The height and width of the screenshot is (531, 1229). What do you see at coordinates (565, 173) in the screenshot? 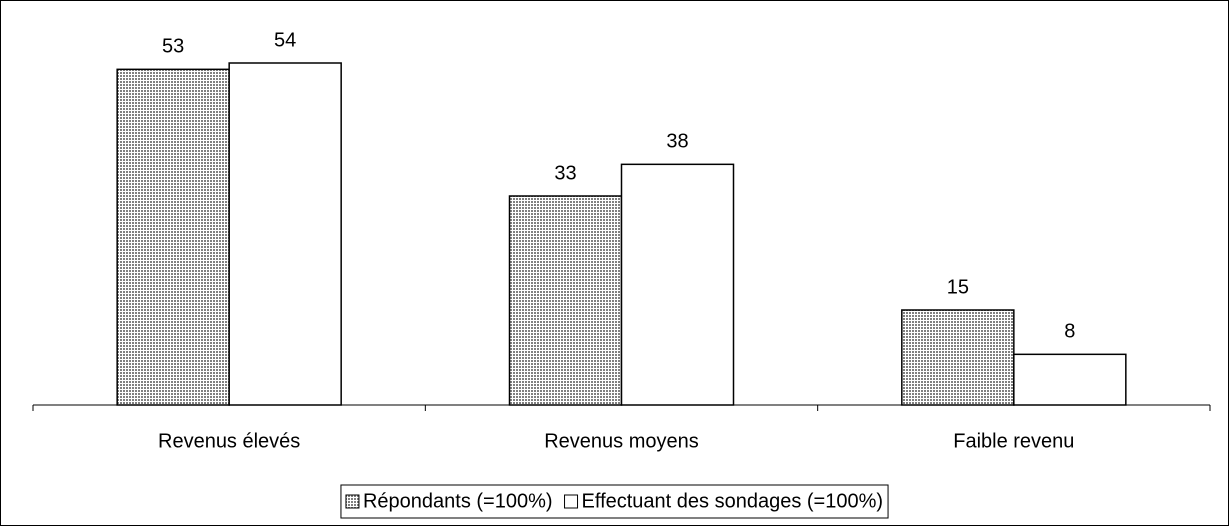
I see `value-label: 33` at bounding box center [565, 173].